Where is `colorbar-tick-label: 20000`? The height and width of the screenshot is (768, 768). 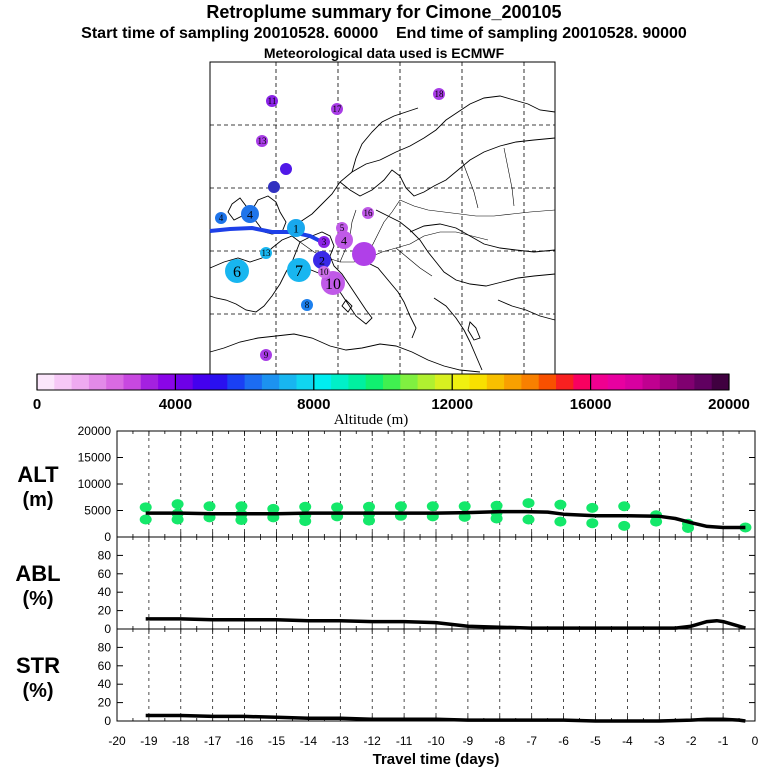 colorbar-tick-label: 20000 is located at coordinates (729, 404).